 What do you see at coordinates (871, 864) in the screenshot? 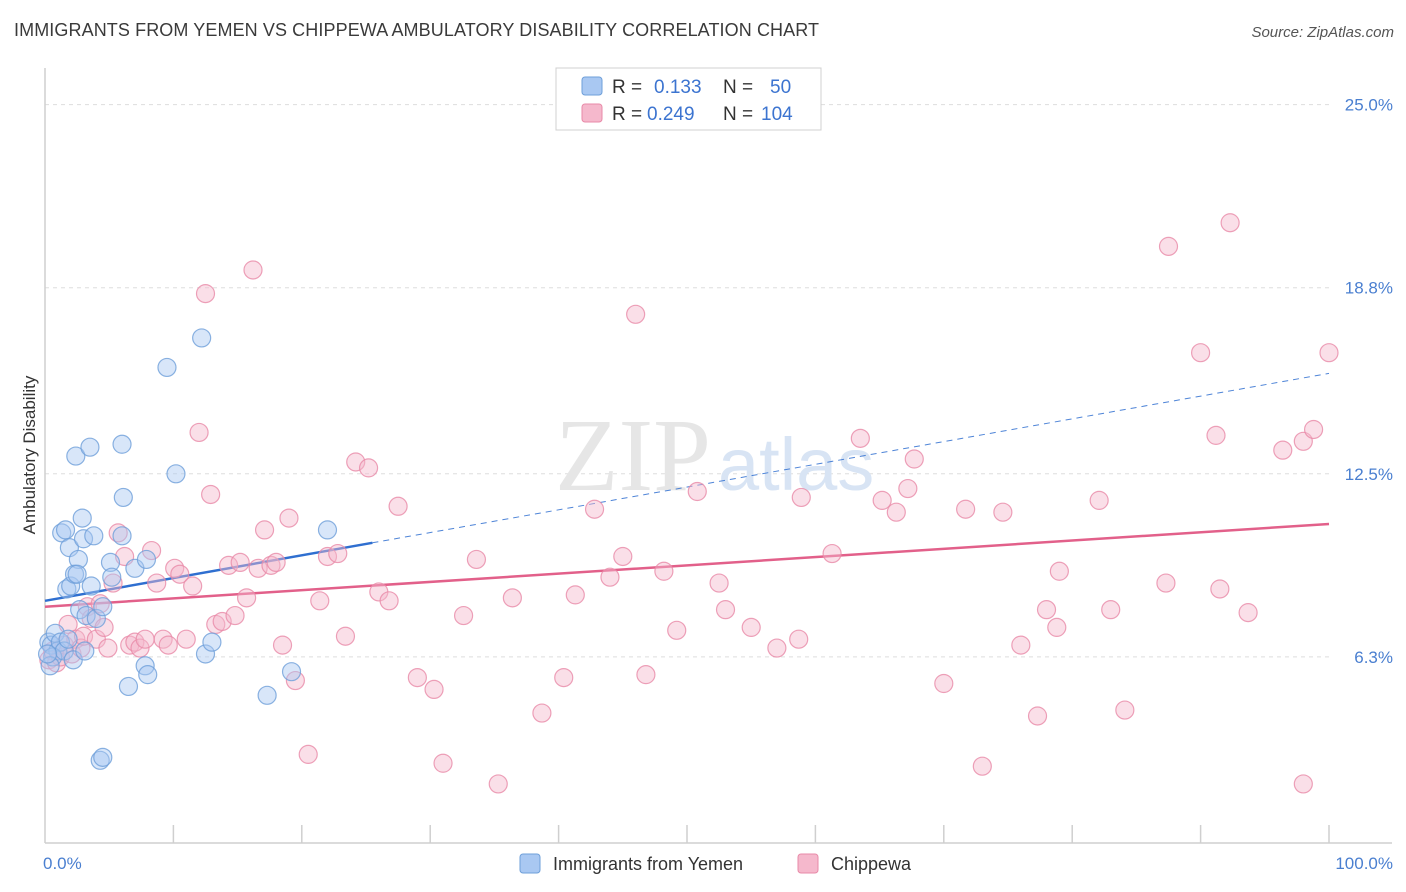
I see `bottom-legend-label-chippewa: Chippewa` at bounding box center [871, 864].